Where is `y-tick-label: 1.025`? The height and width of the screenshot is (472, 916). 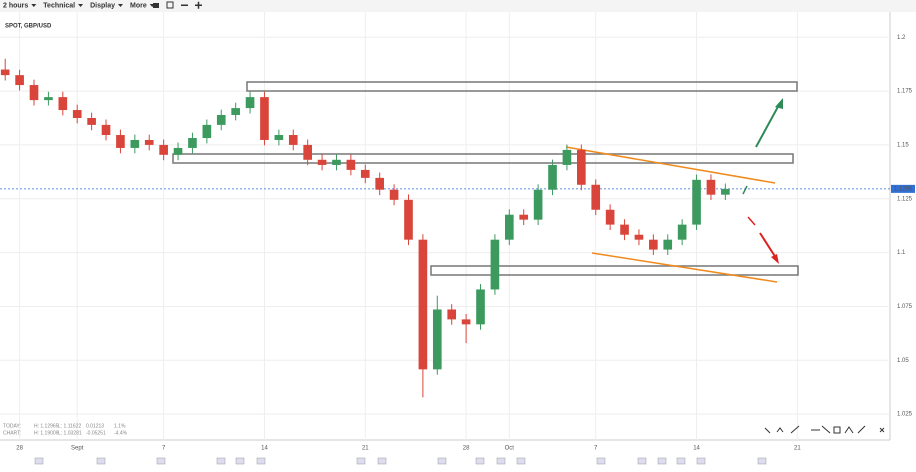
y-tick-label: 1.025 is located at coordinates (905, 415).